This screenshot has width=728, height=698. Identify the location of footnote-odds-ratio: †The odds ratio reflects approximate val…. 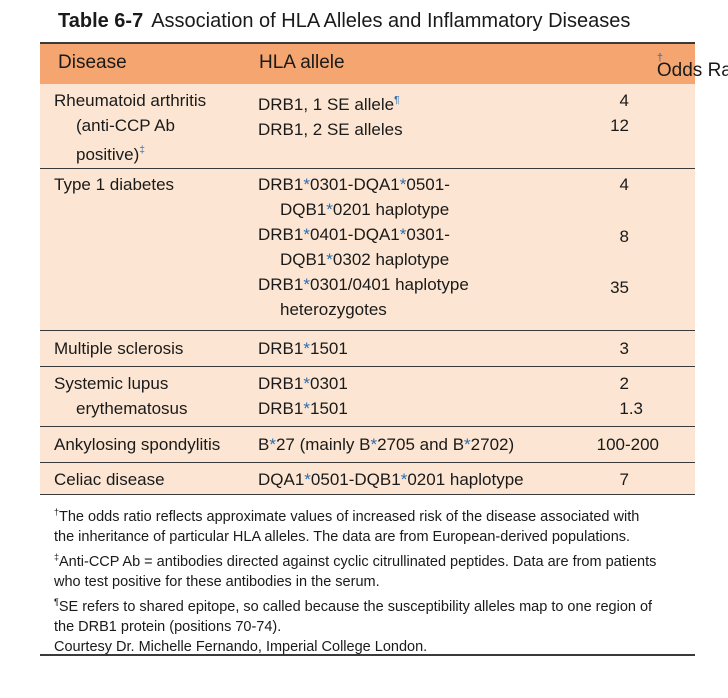
(347, 516).